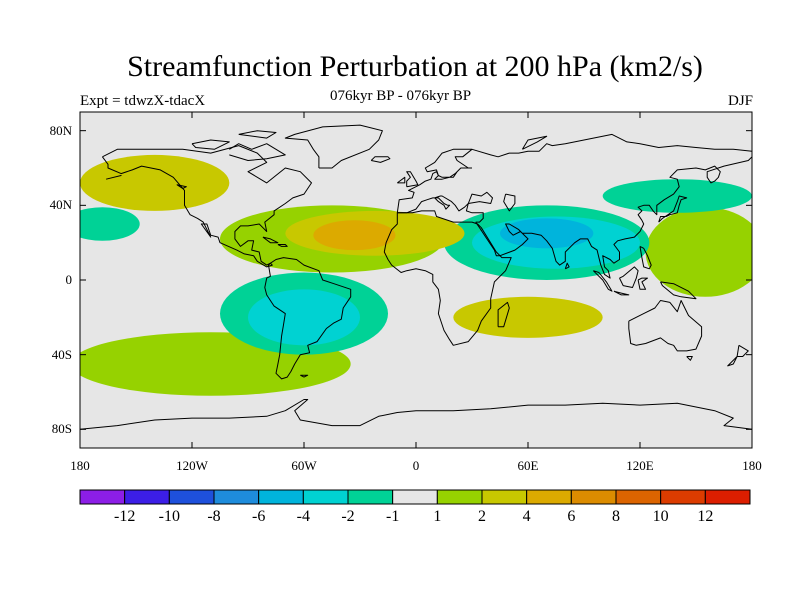  What do you see at coordinates (143, 101) in the screenshot?
I see `experiment-label: Expt = tdwzX-tdacX` at bounding box center [143, 101].